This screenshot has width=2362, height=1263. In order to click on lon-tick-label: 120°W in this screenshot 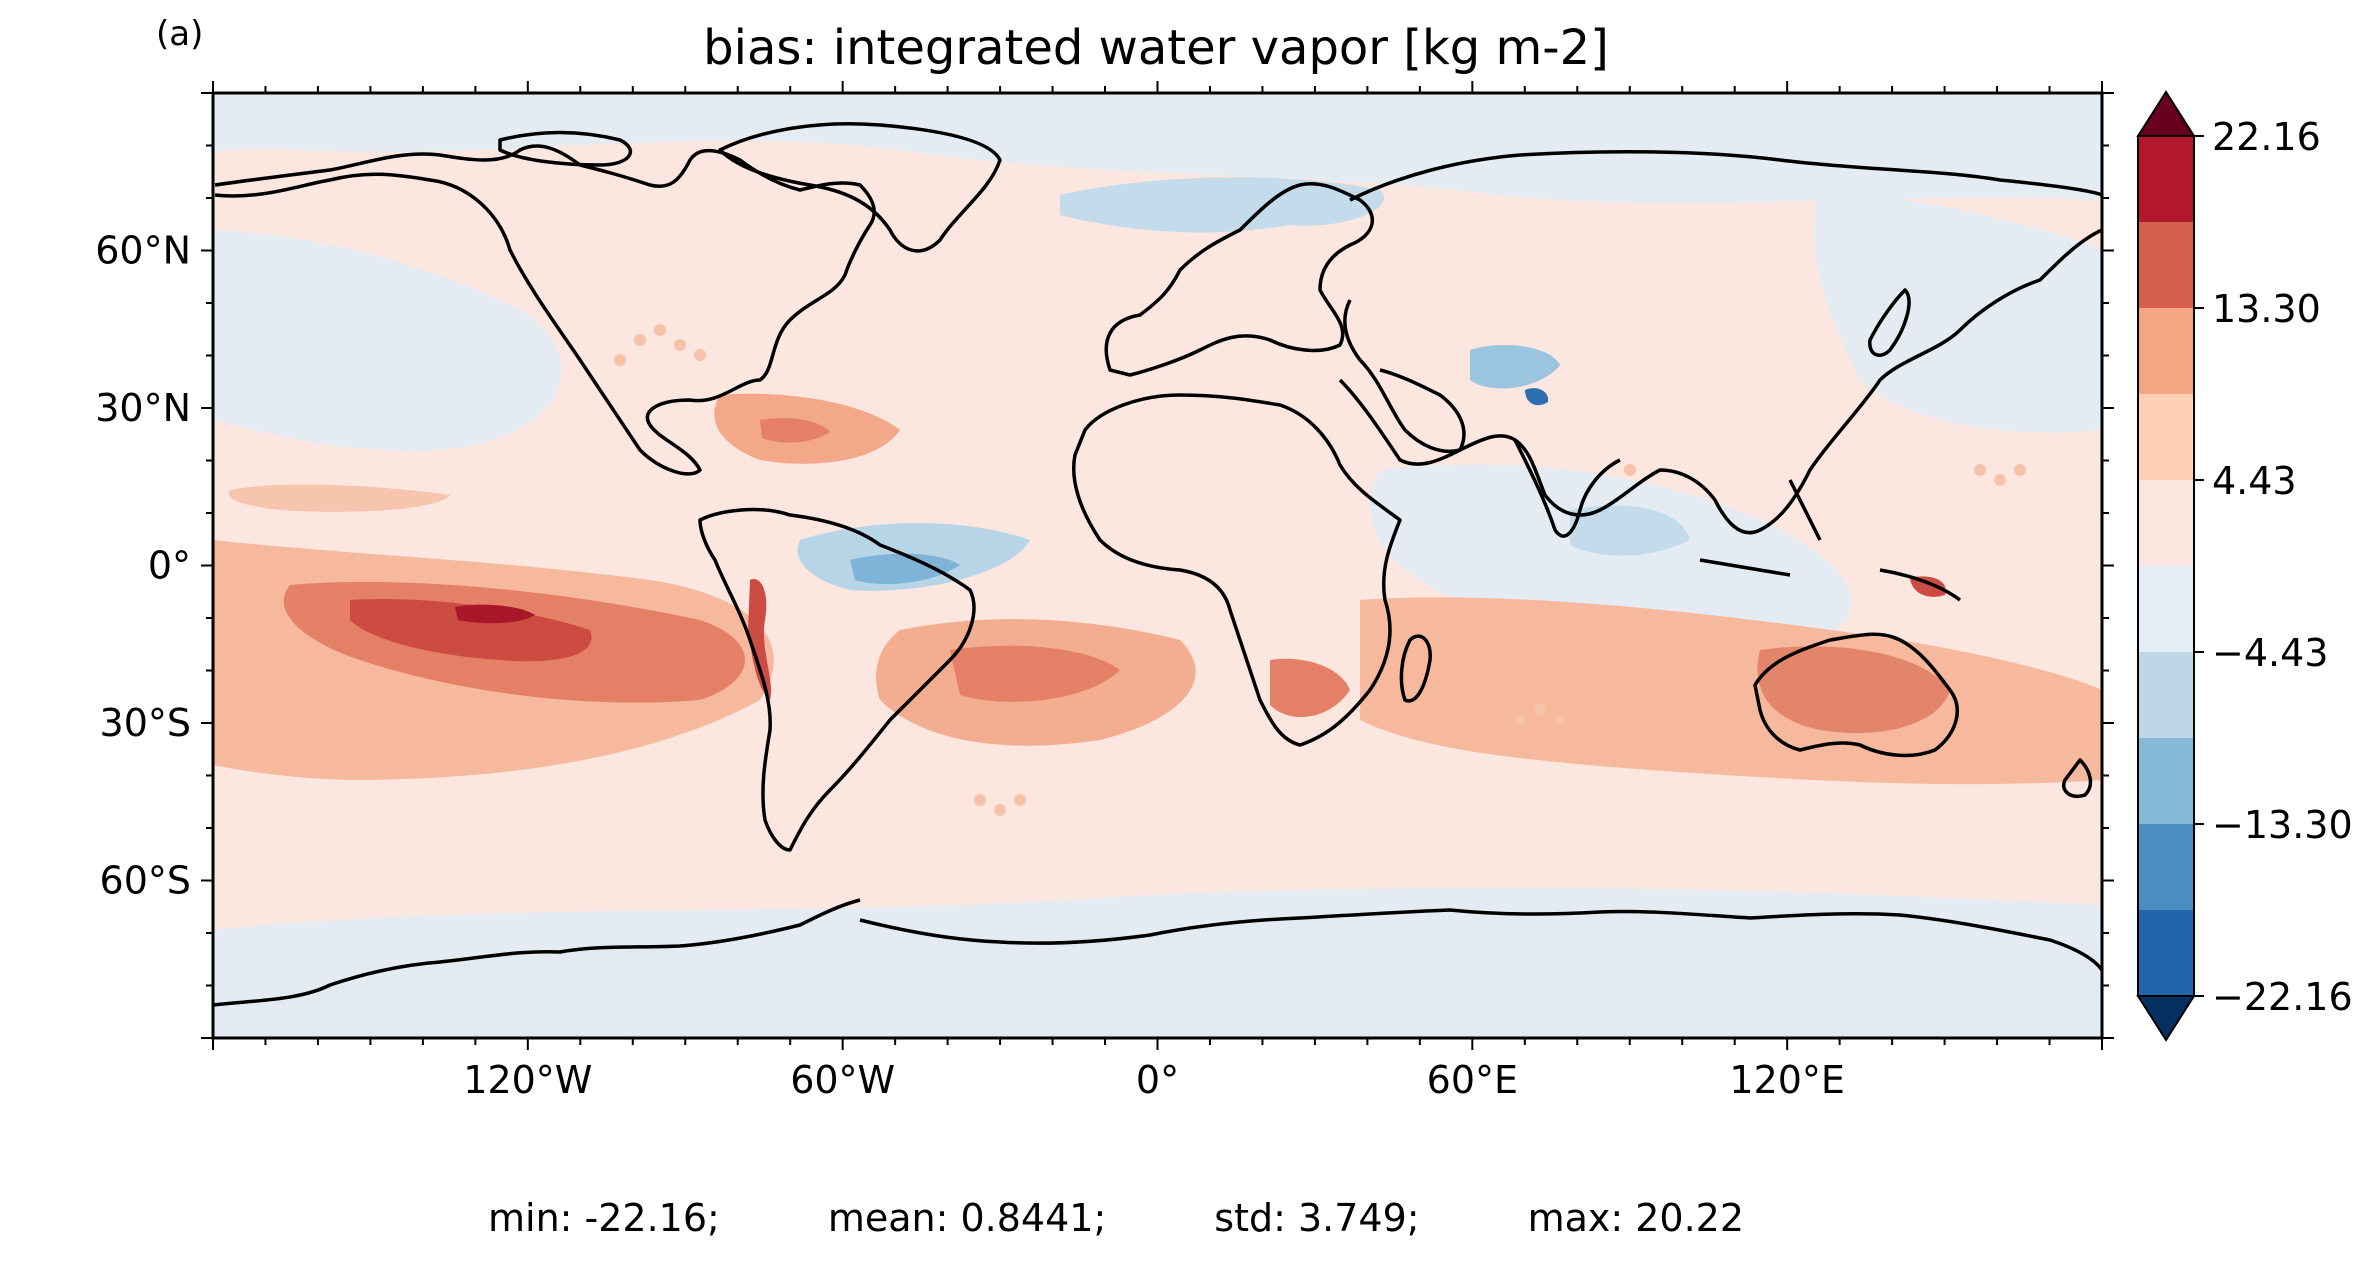, I will do `click(527, 1080)`.